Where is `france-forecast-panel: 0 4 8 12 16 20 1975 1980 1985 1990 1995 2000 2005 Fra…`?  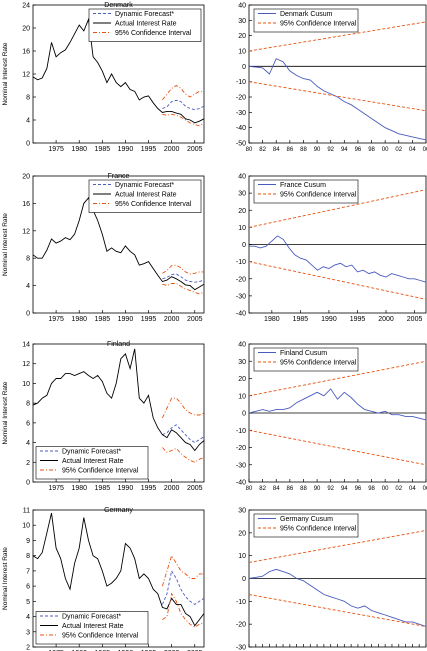 france-forecast-panel: 0 4 8 12 16 20 1975 1980 1985 1990 1995 2000 2005 Fra… is located at coordinates (103, 248).